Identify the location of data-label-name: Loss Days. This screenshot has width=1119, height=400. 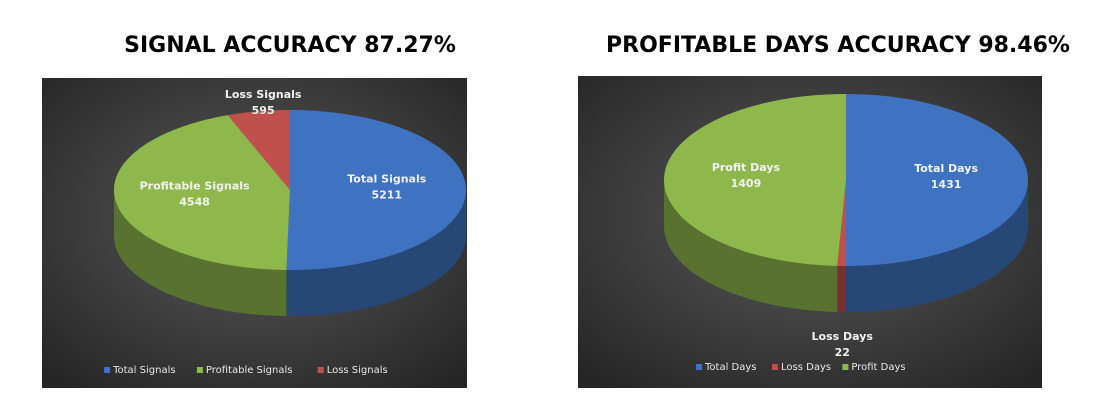
(843, 336).